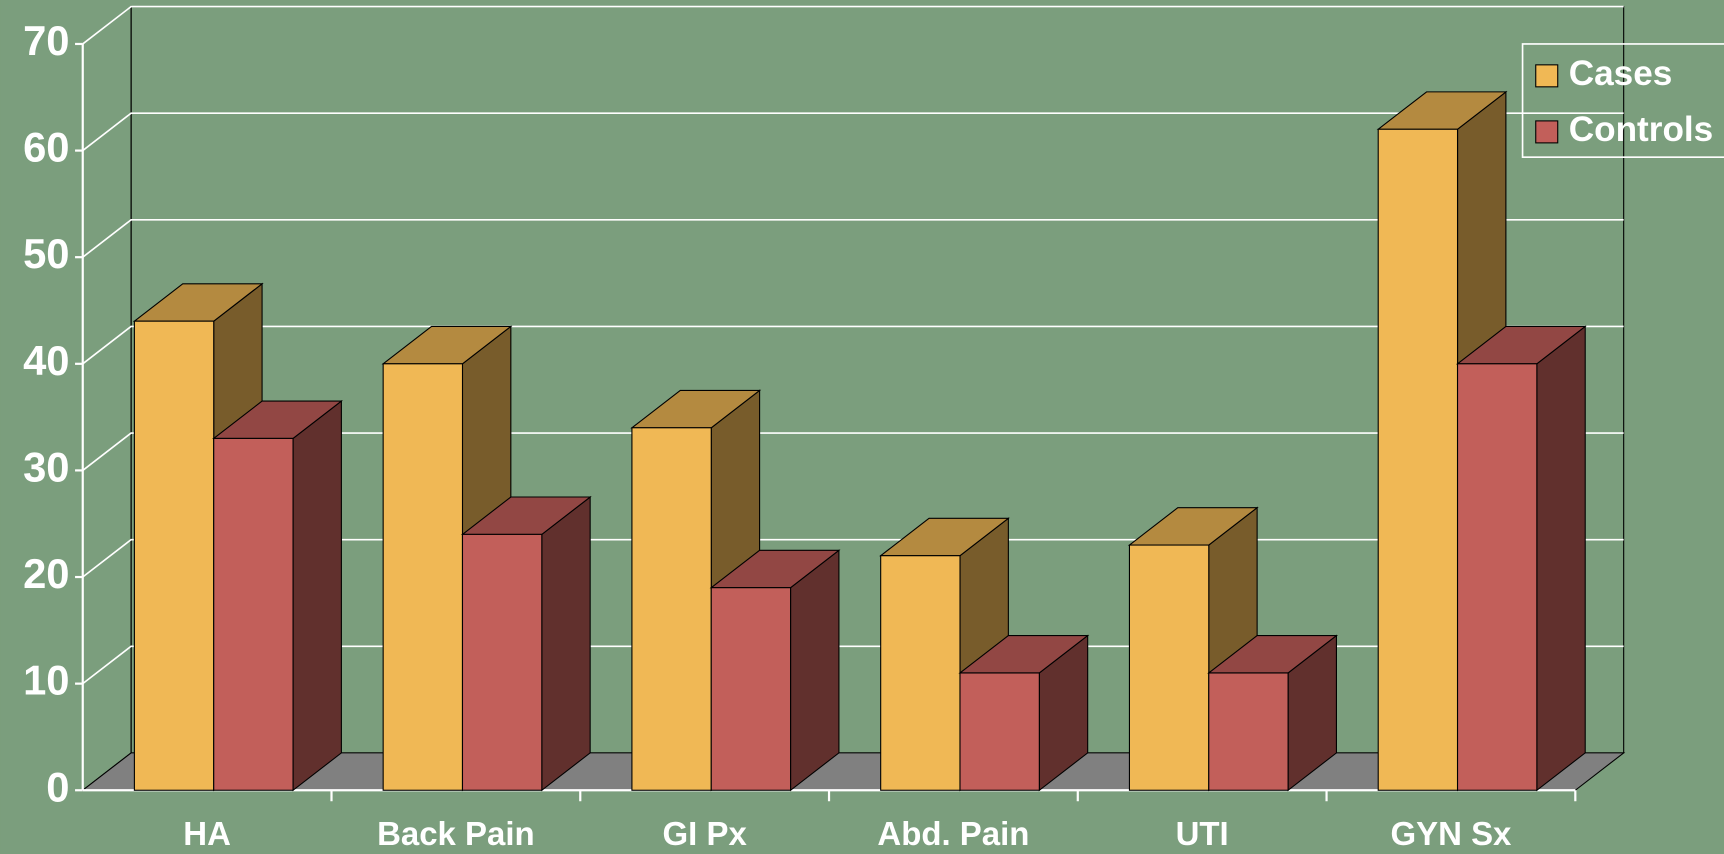  What do you see at coordinates (46, 466) in the screenshot?
I see `y-tick-label: 30` at bounding box center [46, 466].